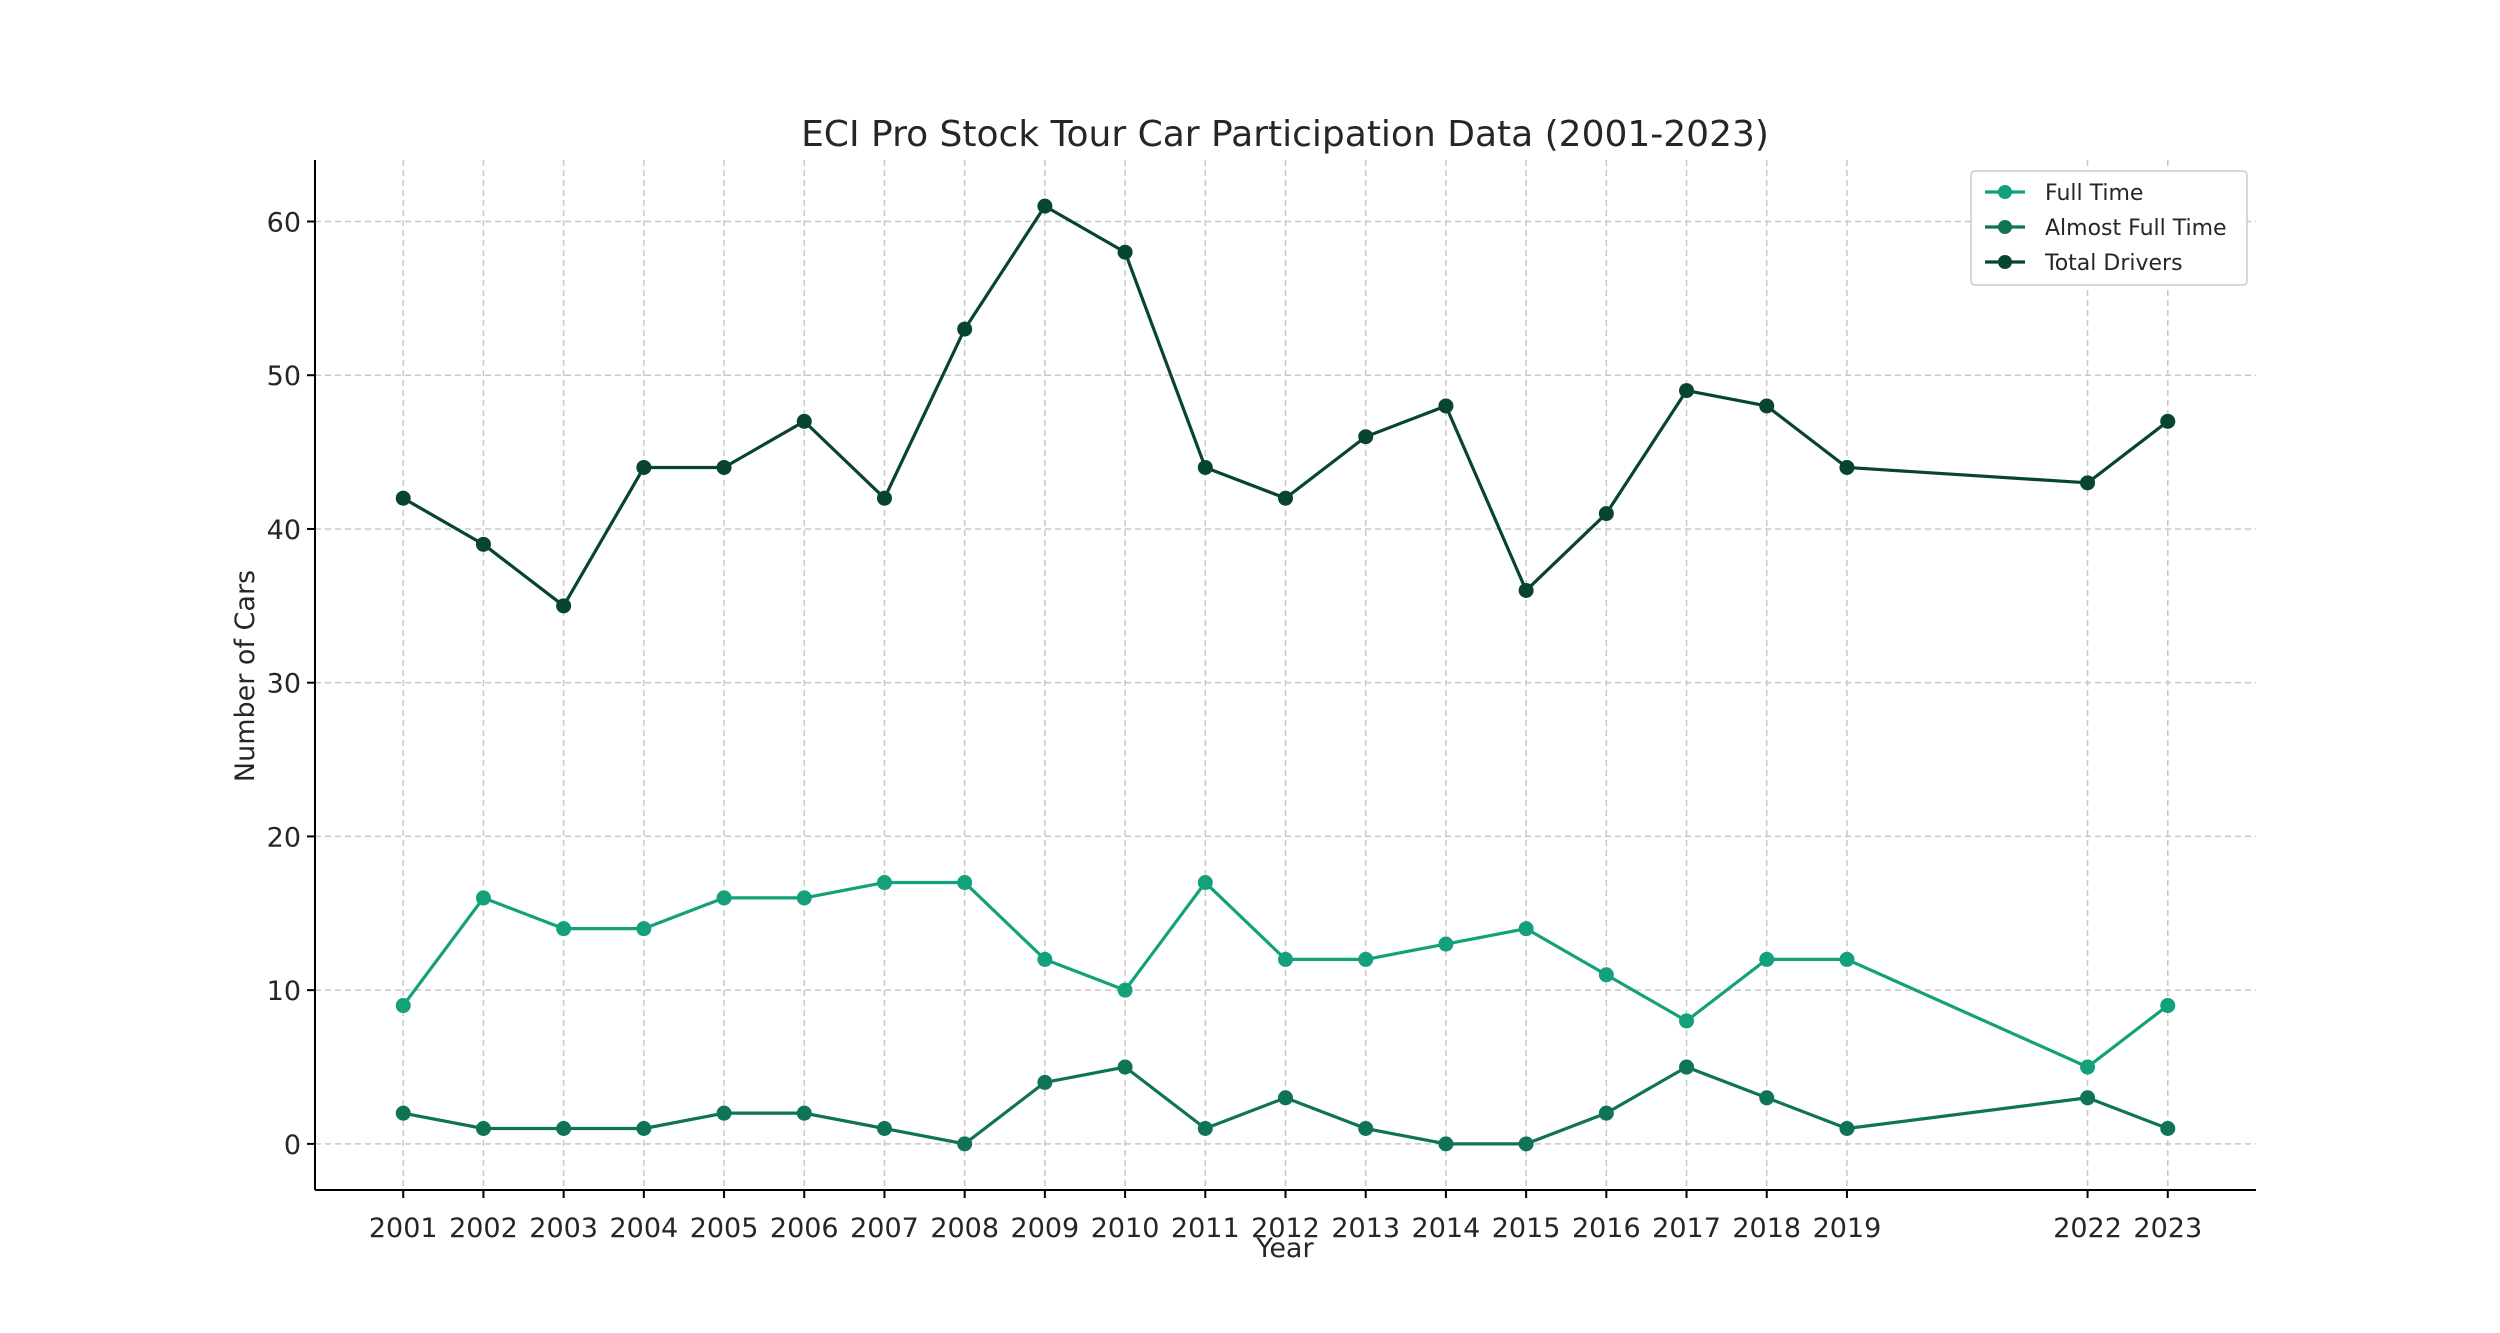 This screenshot has height=1333, width=2500. Describe the element at coordinates (1365, 1228) in the screenshot. I see `x-tick-label: 2013` at that location.